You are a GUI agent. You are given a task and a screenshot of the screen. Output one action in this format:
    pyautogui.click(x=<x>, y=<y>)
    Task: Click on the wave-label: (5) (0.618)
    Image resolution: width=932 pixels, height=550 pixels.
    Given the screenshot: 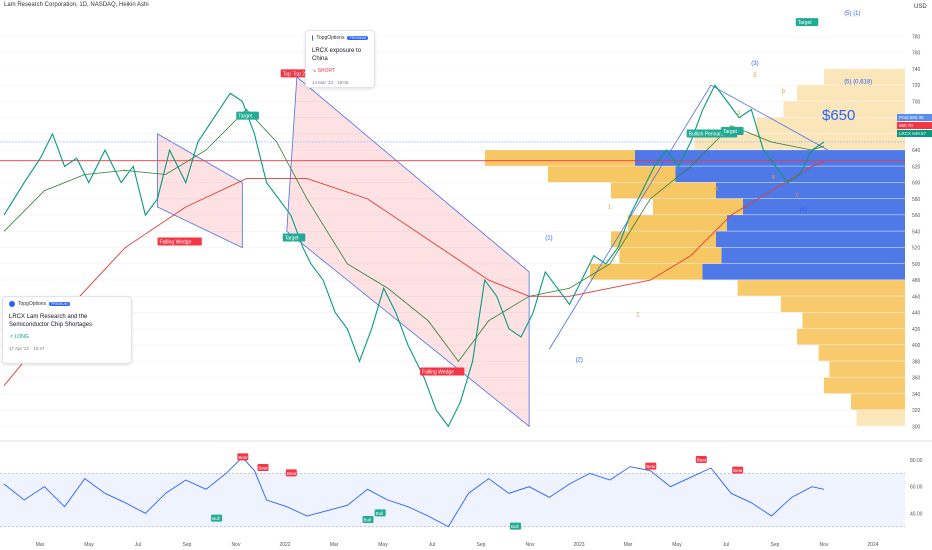 What is the action you would take?
    pyautogui.click(x=858, y=82)
    